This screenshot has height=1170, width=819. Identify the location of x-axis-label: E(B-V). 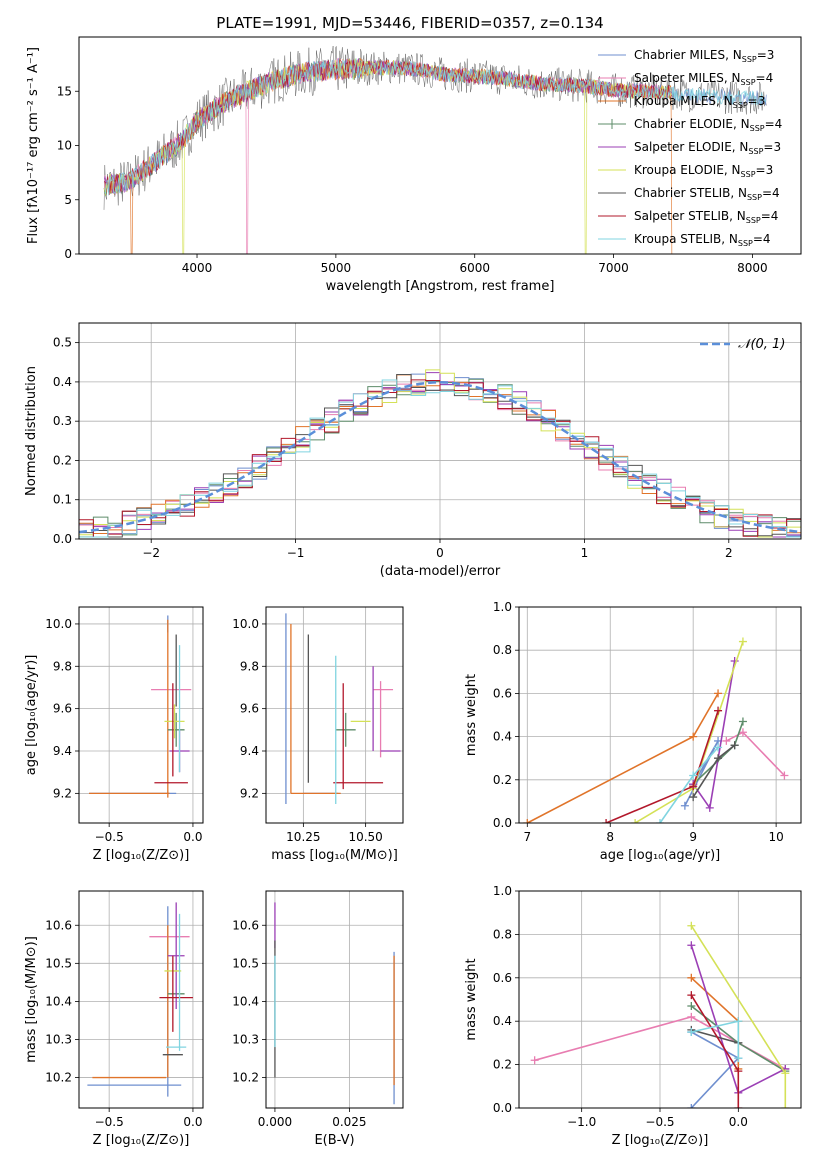
(334, 1140).